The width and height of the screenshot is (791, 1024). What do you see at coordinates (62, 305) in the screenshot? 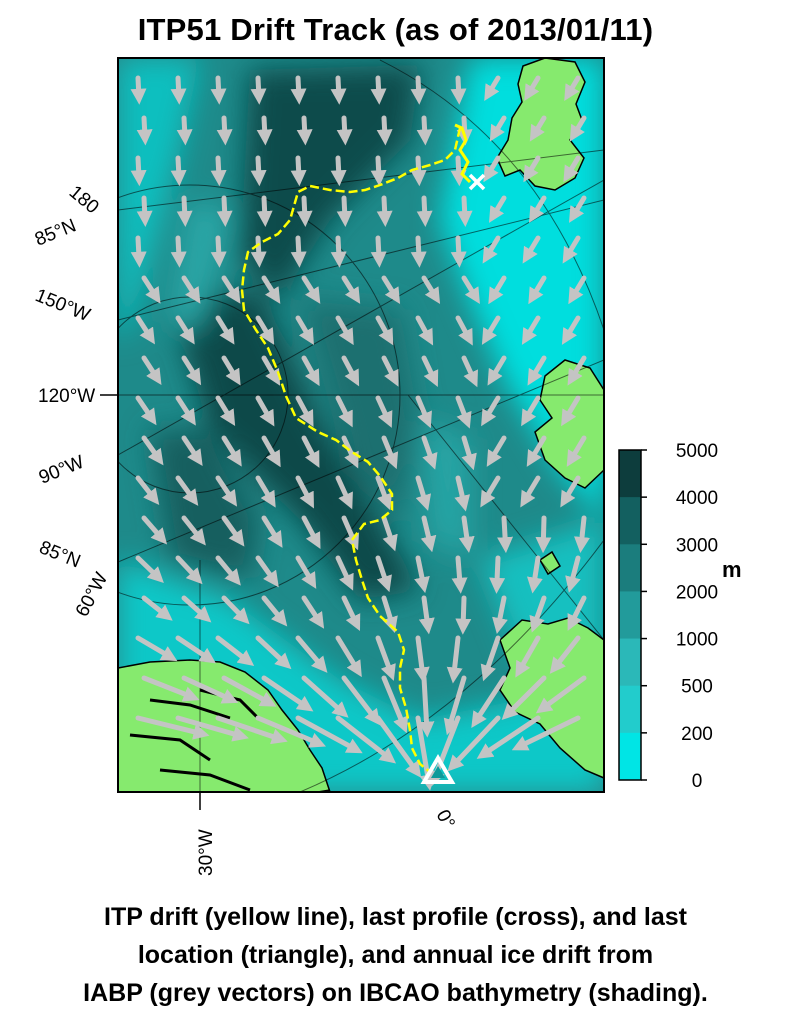
I see `lon-150w-label: 150°W` at bounding box center [62, 305].